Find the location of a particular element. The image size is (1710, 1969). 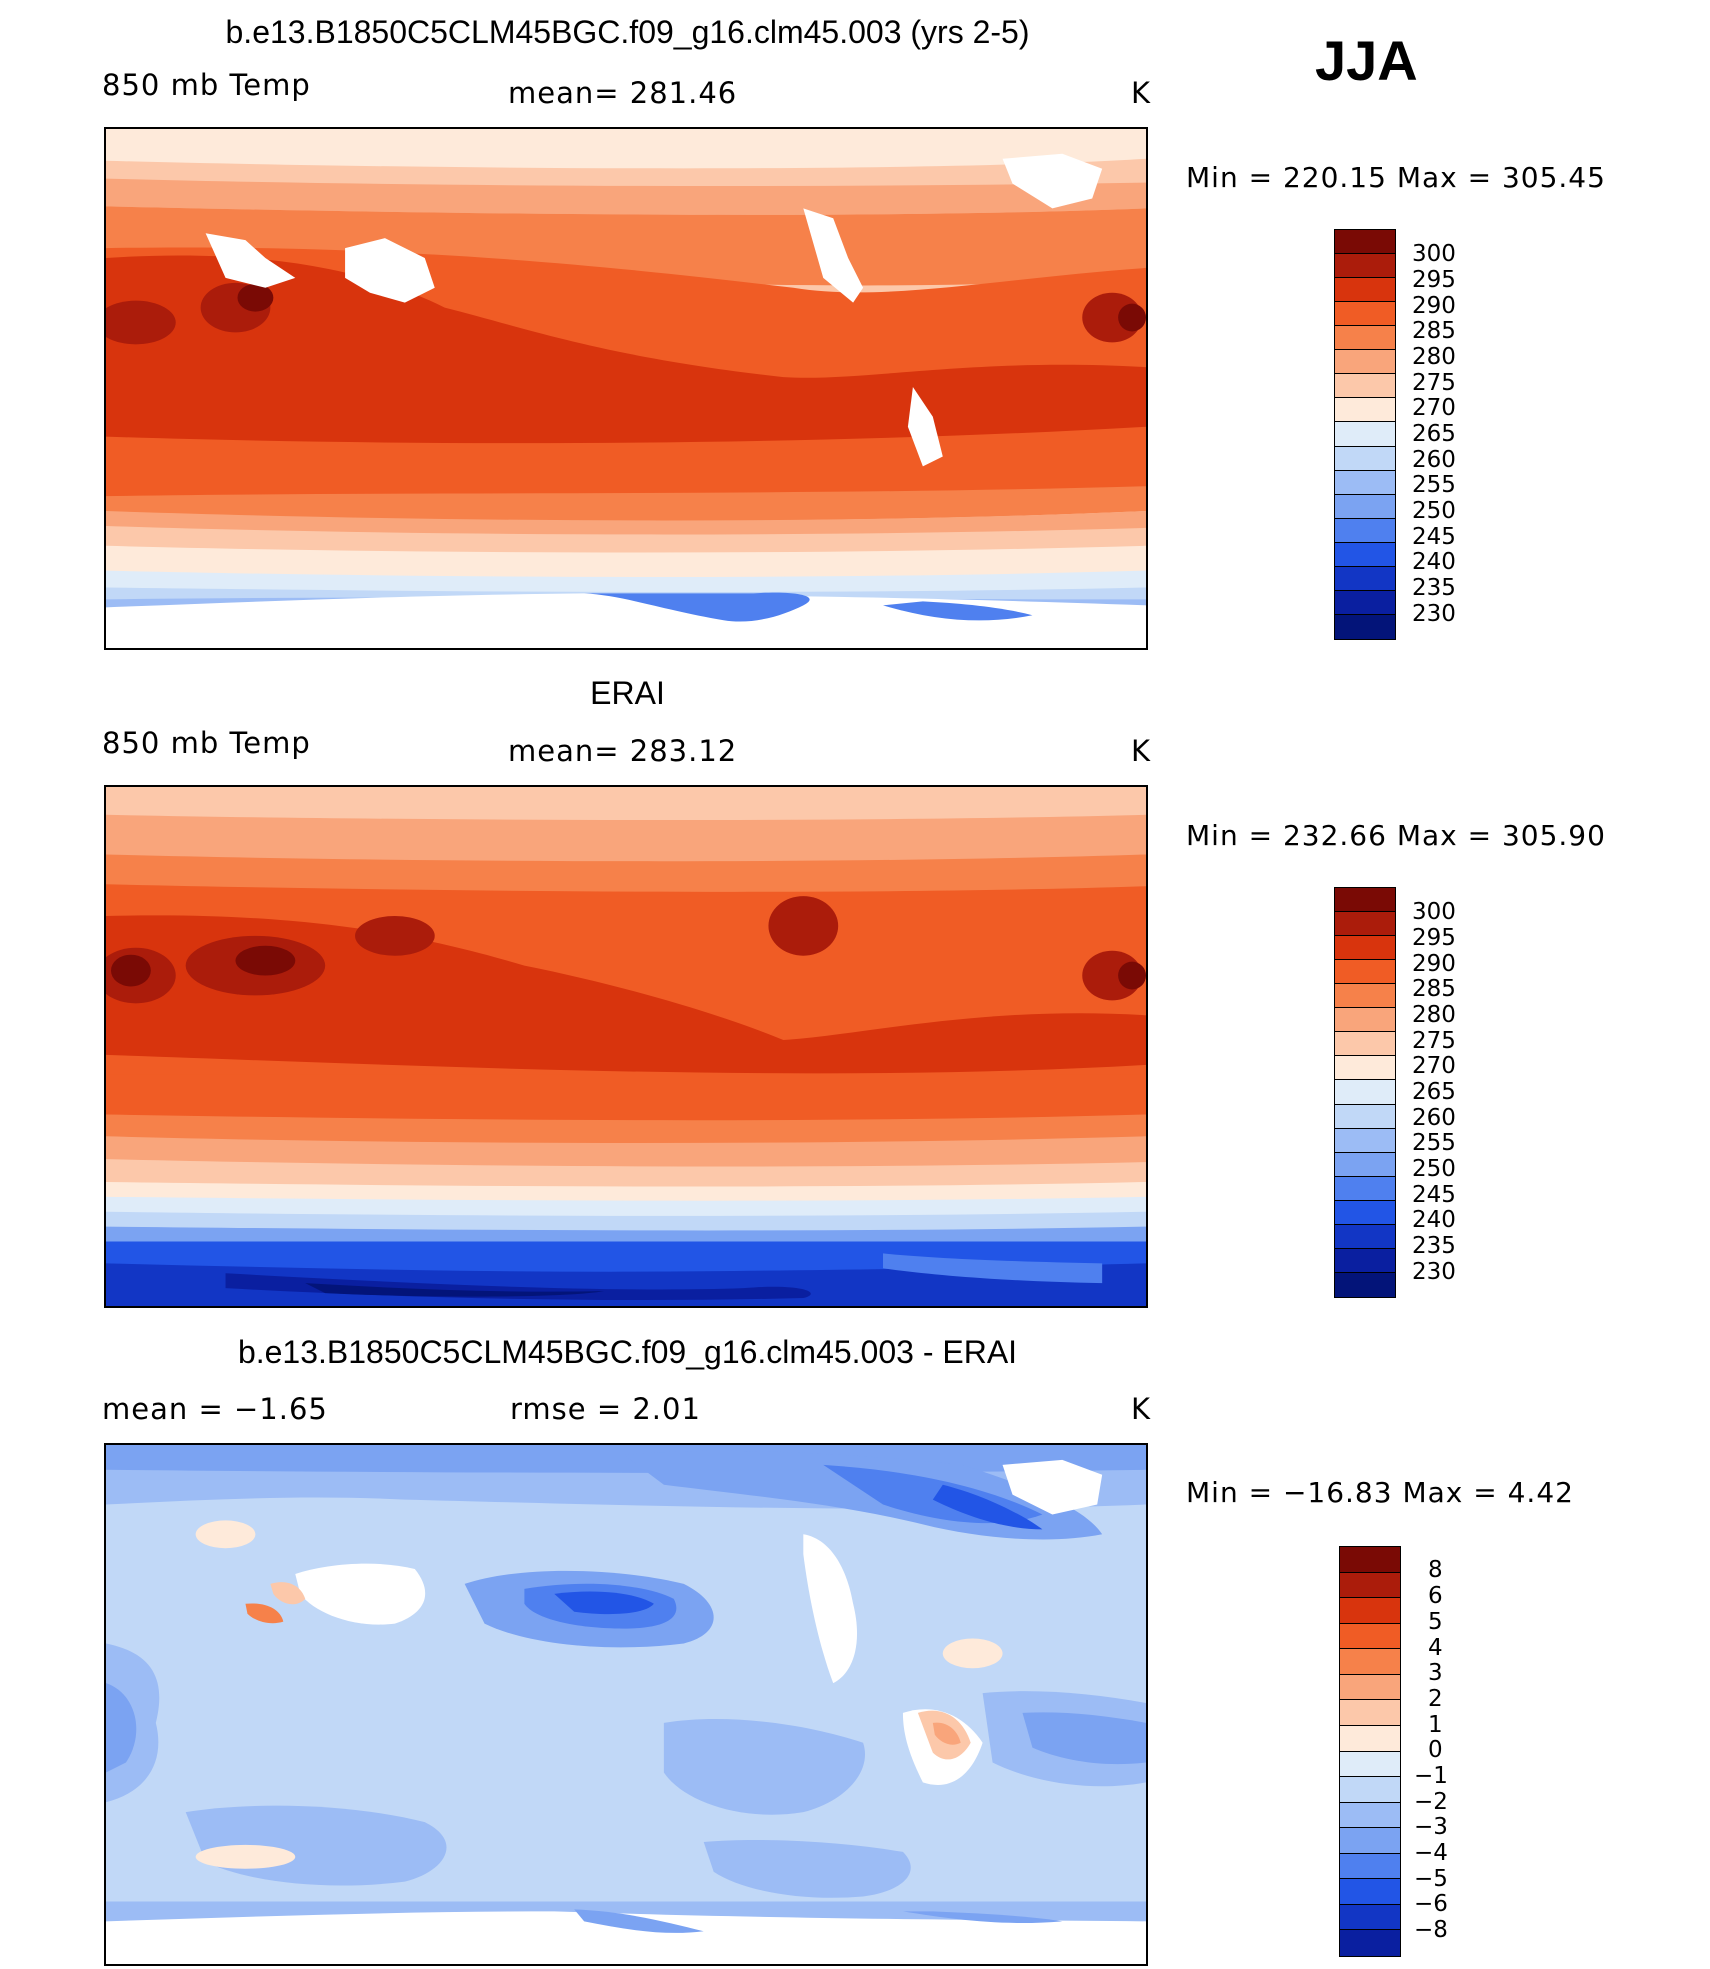

panel-obs-cbar-tick: 230 is located at coordinates (1434, 1272).